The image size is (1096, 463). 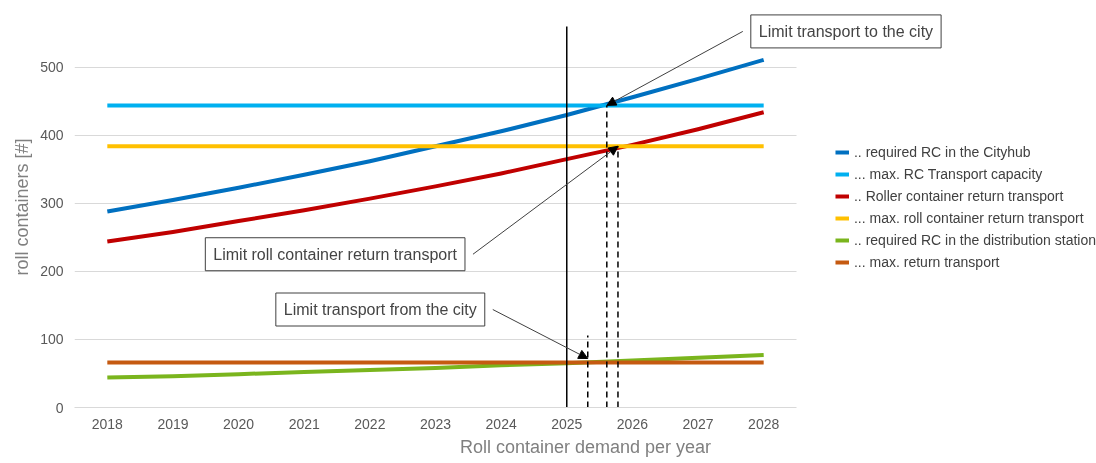 I want to click on x-axis-title: Roll container demand per year, so click(x=585, y=446).